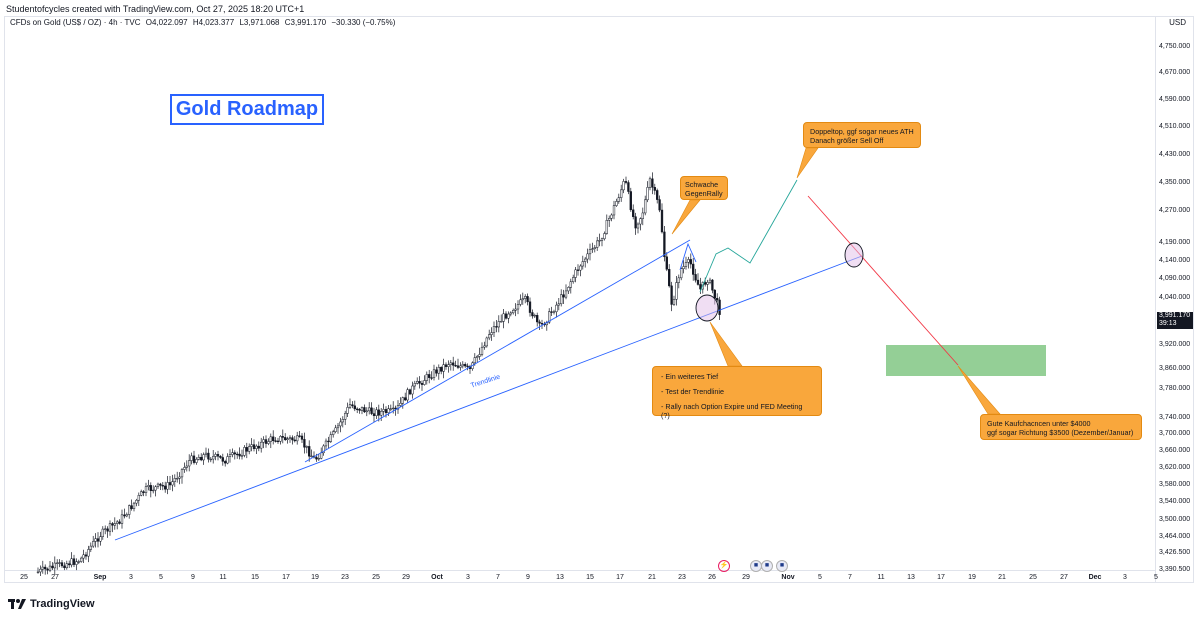 This screenshot has height=620, width=1200. What do you see at coordinates (259, 22) in the screenshot?
I see `ohlc-low: L3,971.068` at bounding box center [259, 22].